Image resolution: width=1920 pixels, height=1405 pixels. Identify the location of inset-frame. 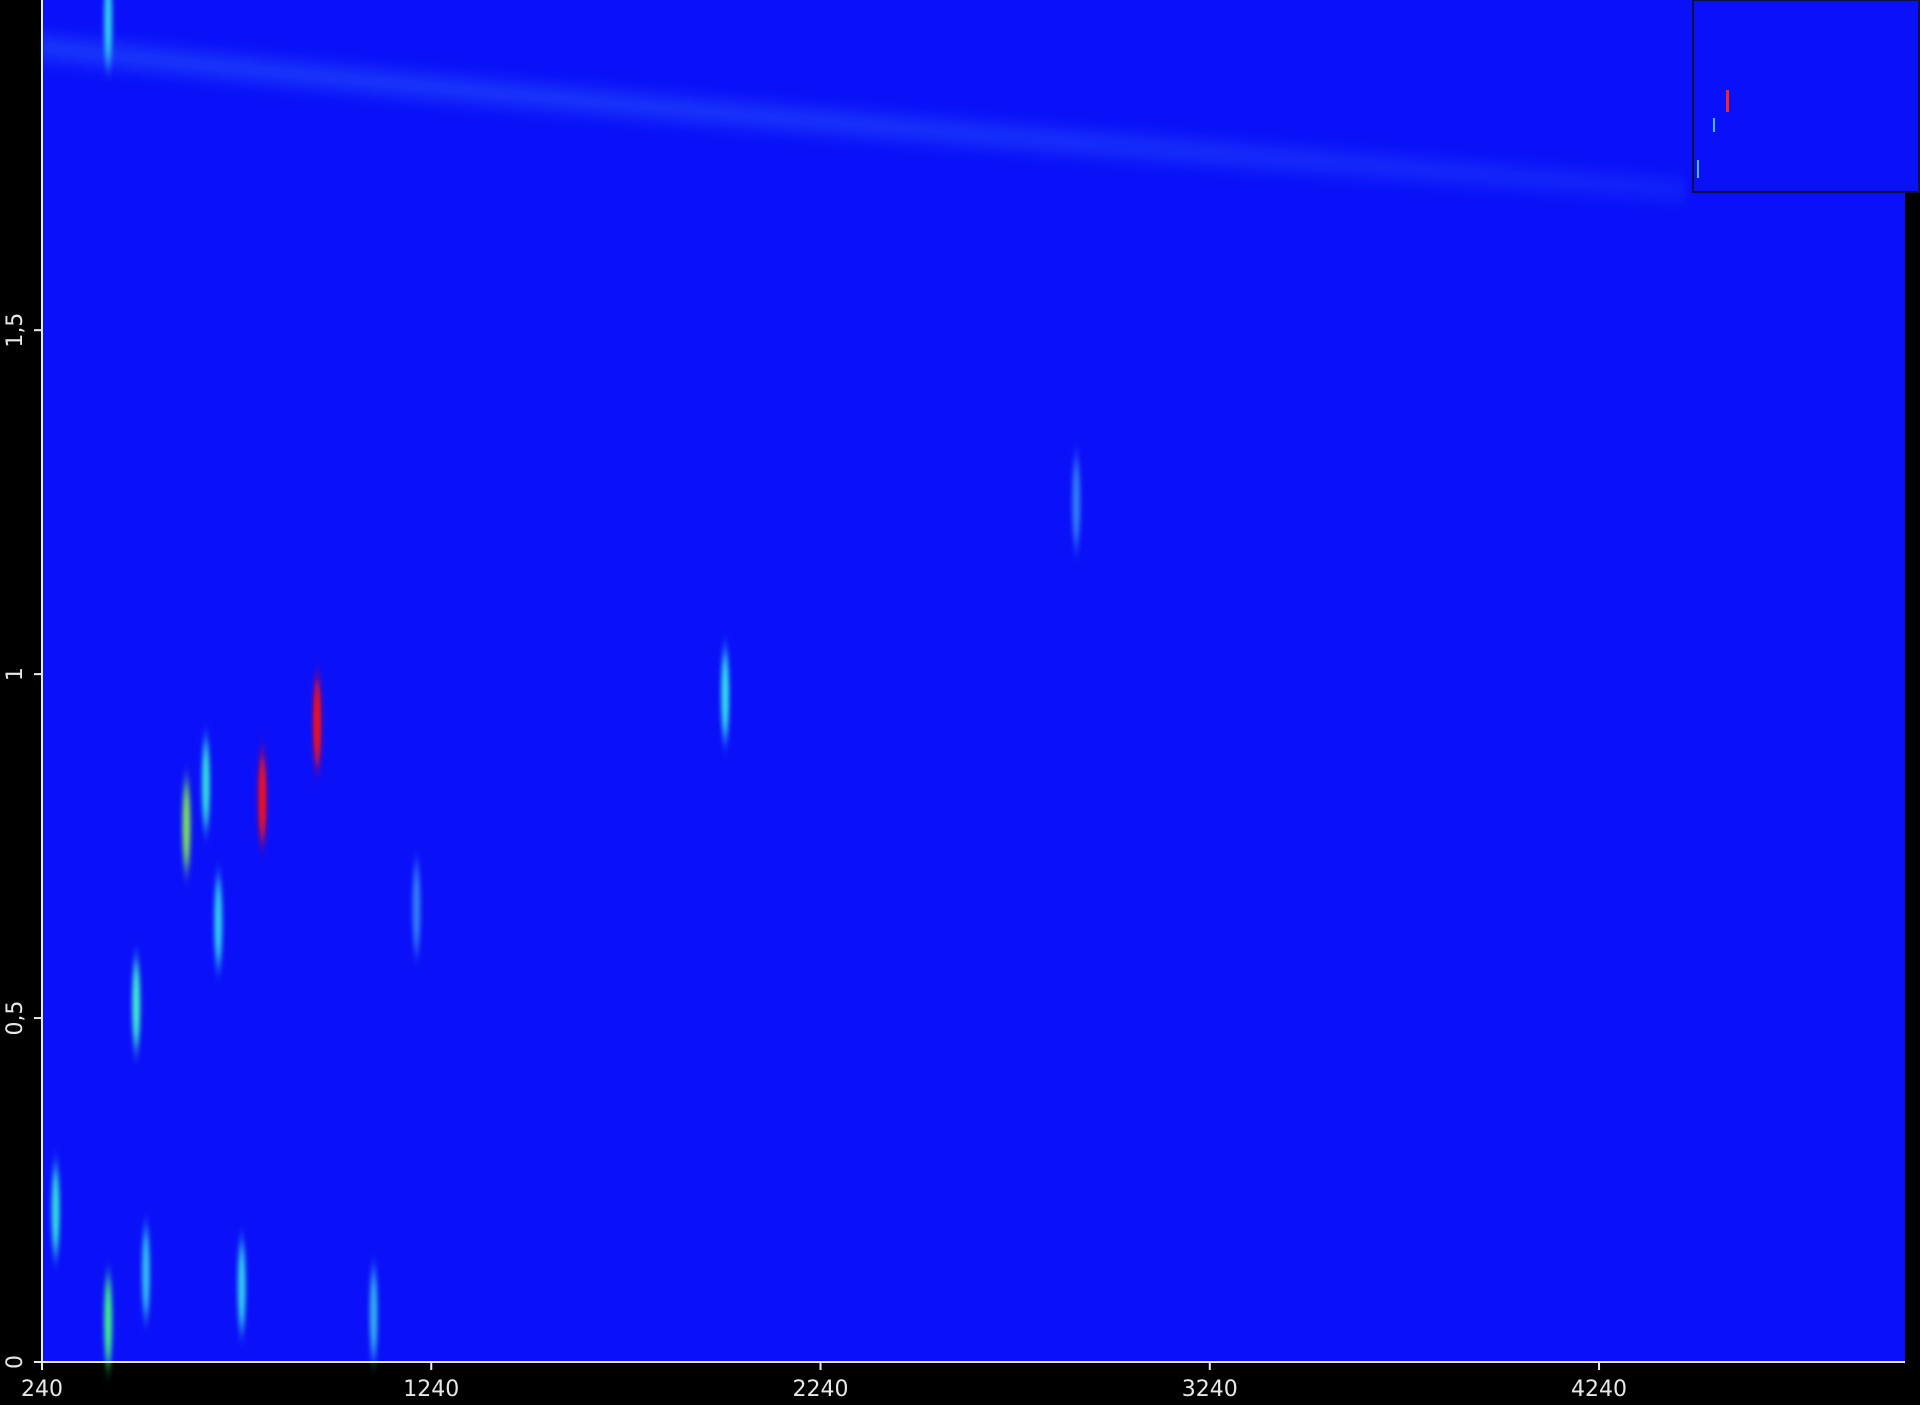
(1806, 96).